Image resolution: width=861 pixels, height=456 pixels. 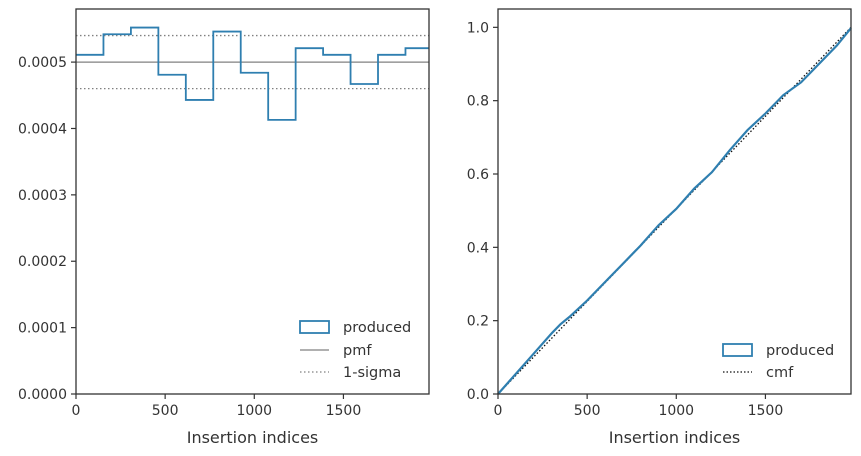 What do you see at coordinates (253, 437) in the screenshot?
I see `left-chart-xlabel: Insertion indices` at bounding box center [253, 437].